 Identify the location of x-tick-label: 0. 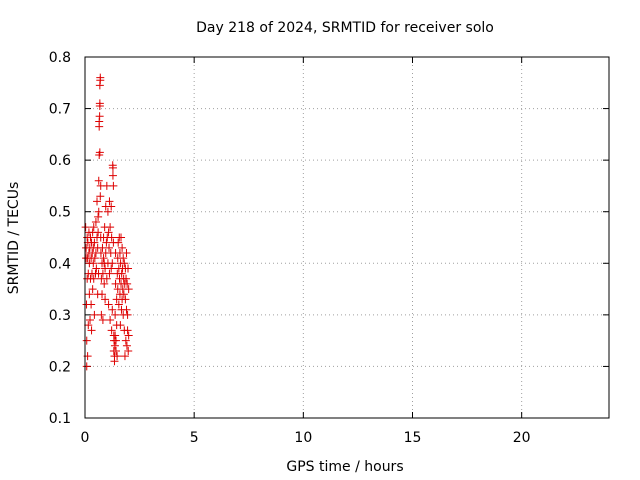
(85, 438).